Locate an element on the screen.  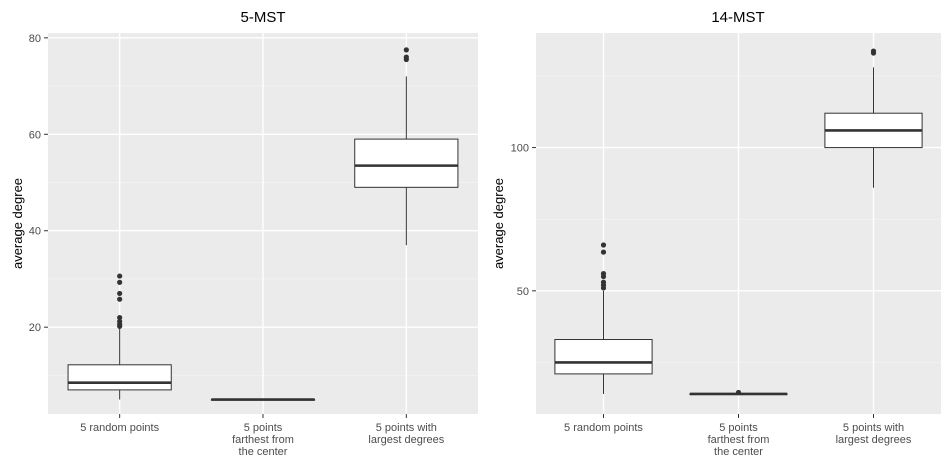
y-tick-label: 20 is located at coordinates (35, 328).